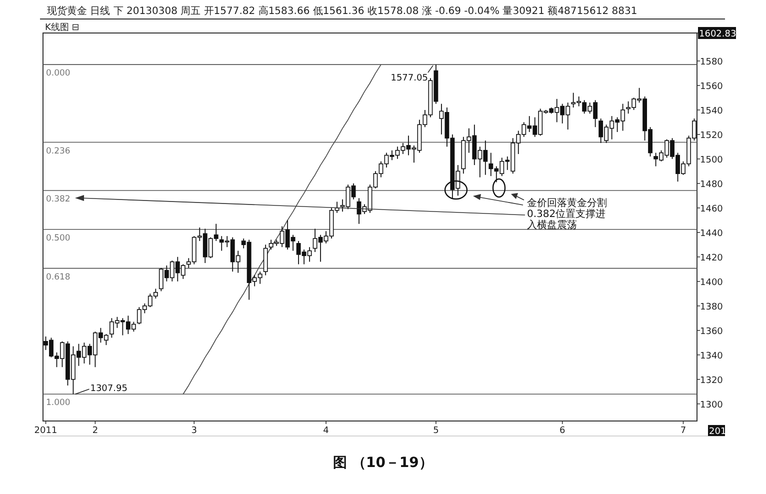 This screenshot has height=494, width=766. Describe the element at coordinates (383, 463) in the screenshot. I see `text: 图 （10－19）` at that location.